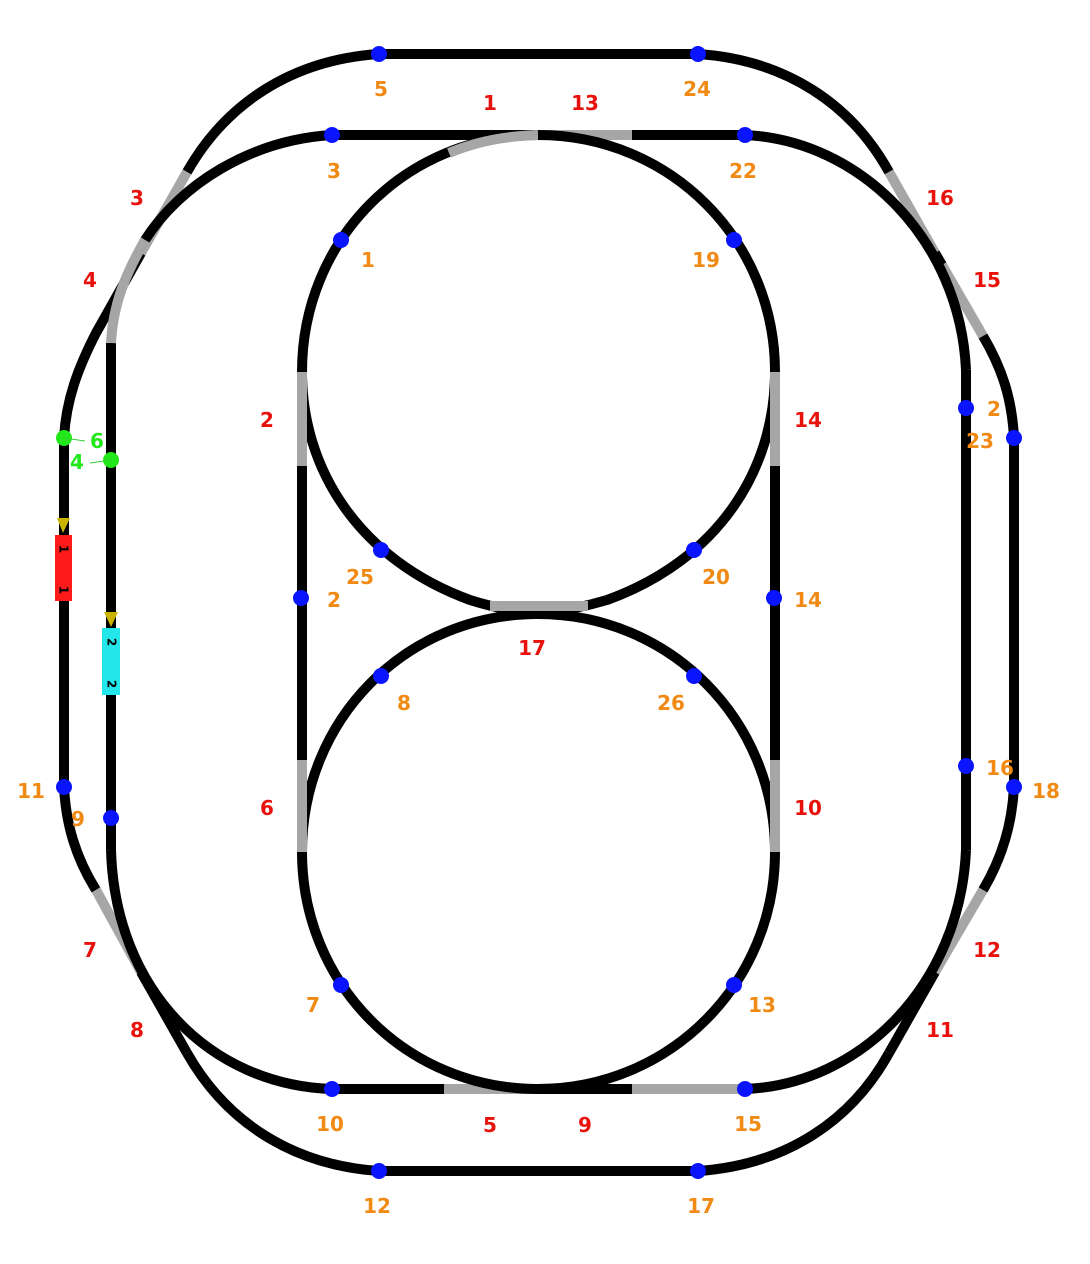 This screenshot has width=1090, height=1264. What do you see at coordinates (795, 112) in the screenshot?
I see `track-outer-top-right-curve` at bounding box center [795, 112].